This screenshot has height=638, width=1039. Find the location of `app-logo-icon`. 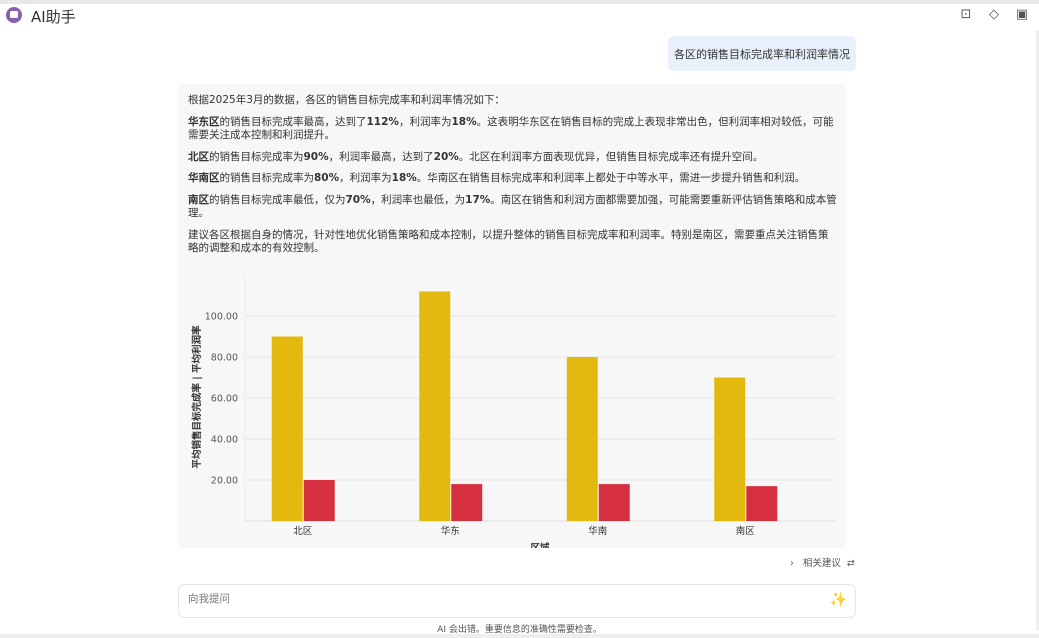

app-logo-icon is located at coordinates (14, 15).